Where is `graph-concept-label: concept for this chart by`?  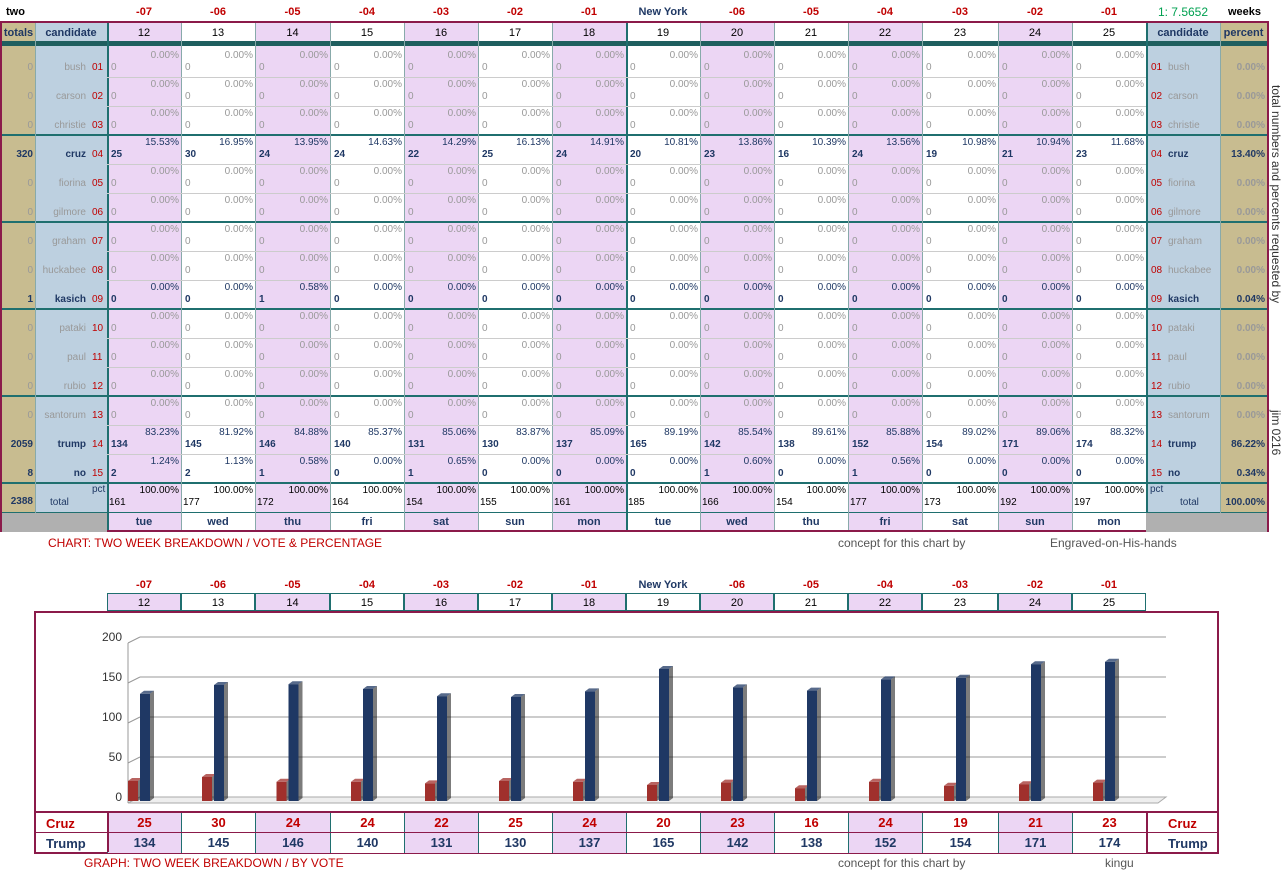
graph-concept-label: concept for this chart by is located at coordinates (902, 863).